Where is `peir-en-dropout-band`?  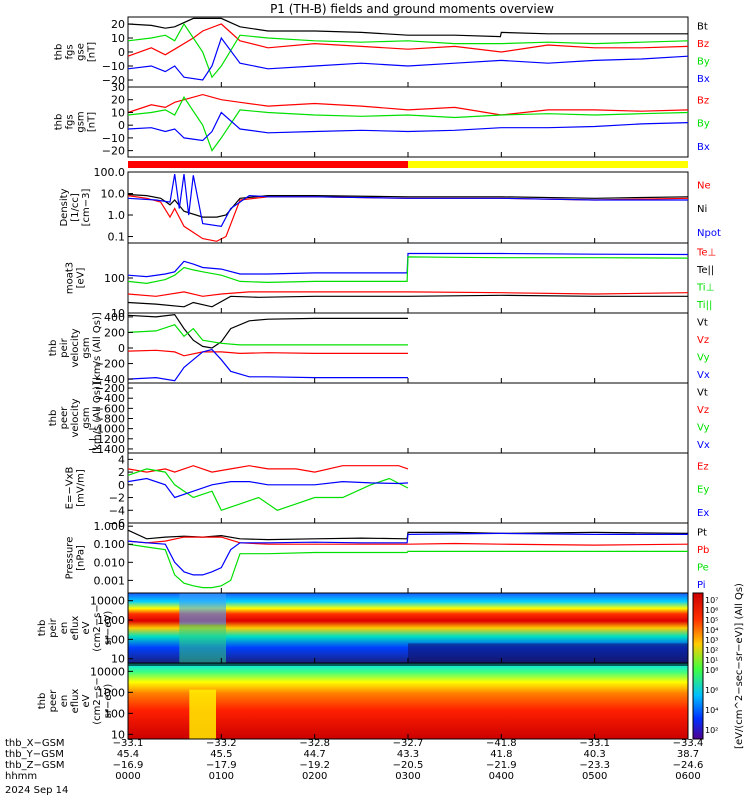 peir-en-dropout-band is located at coordinates (202, 609).